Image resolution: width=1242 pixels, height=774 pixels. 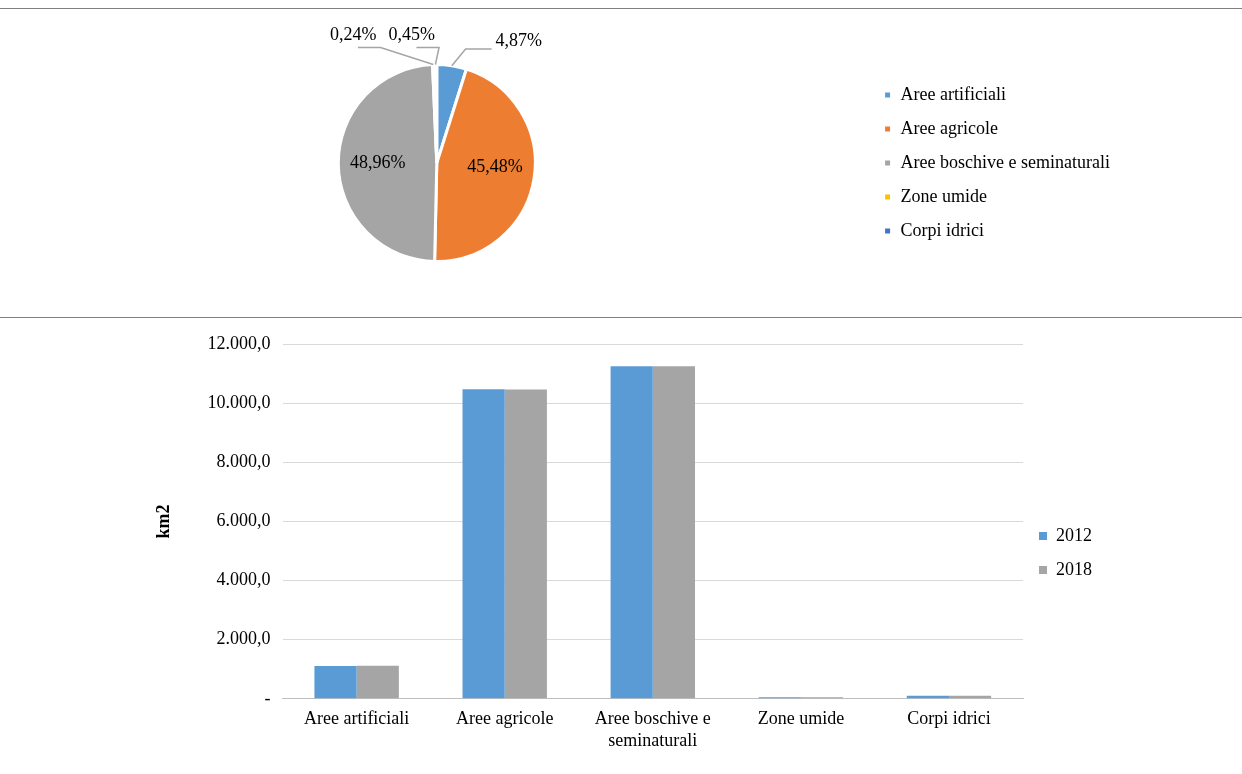 I want to click on legend-label: Zone umide, so click(x=944, y=195).